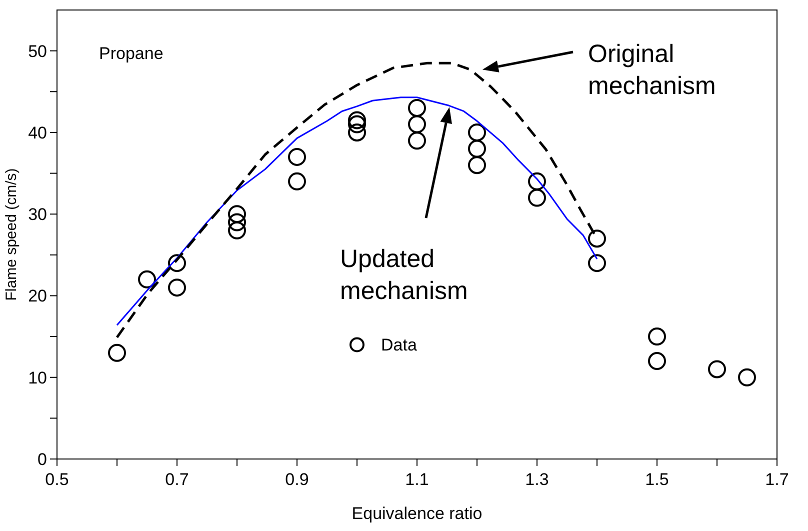 Image resolution: width=808 pixels, height=531 pixels. What do you see at coordinates (417, 479) in the screenshot?
I see `x-tick-label: 1.1` at bounding box center [417, 479].